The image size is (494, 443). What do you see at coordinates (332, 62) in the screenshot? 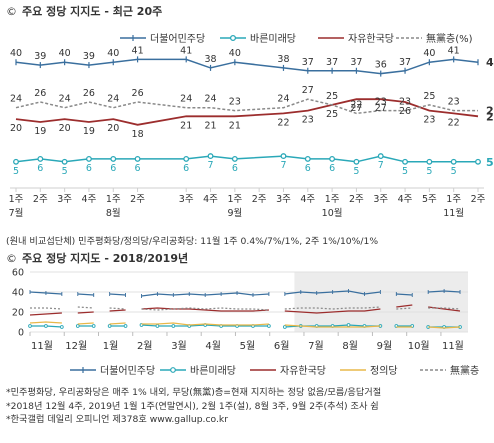
I see `label-0-11: 37` at bounding box center [332, 62].